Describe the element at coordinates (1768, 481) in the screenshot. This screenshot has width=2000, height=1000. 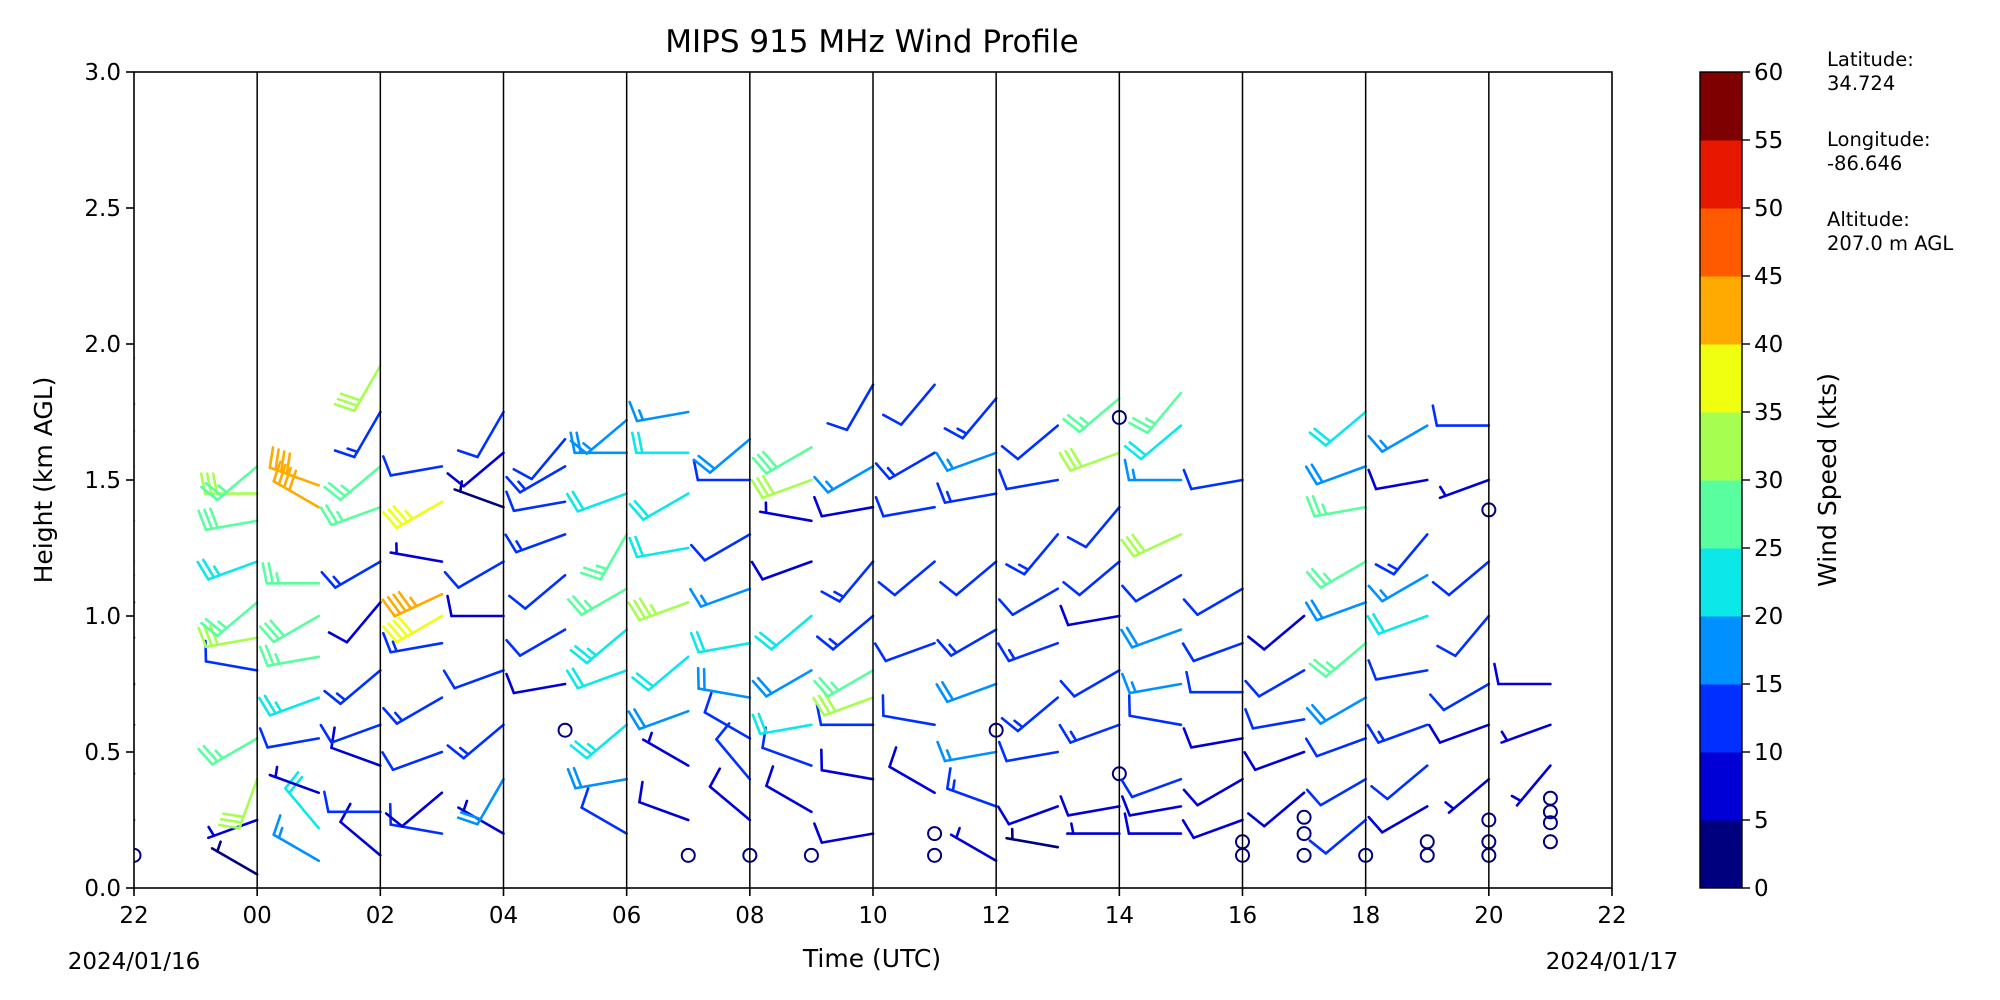
I see `colorbar-tick-label: 30` at that location.